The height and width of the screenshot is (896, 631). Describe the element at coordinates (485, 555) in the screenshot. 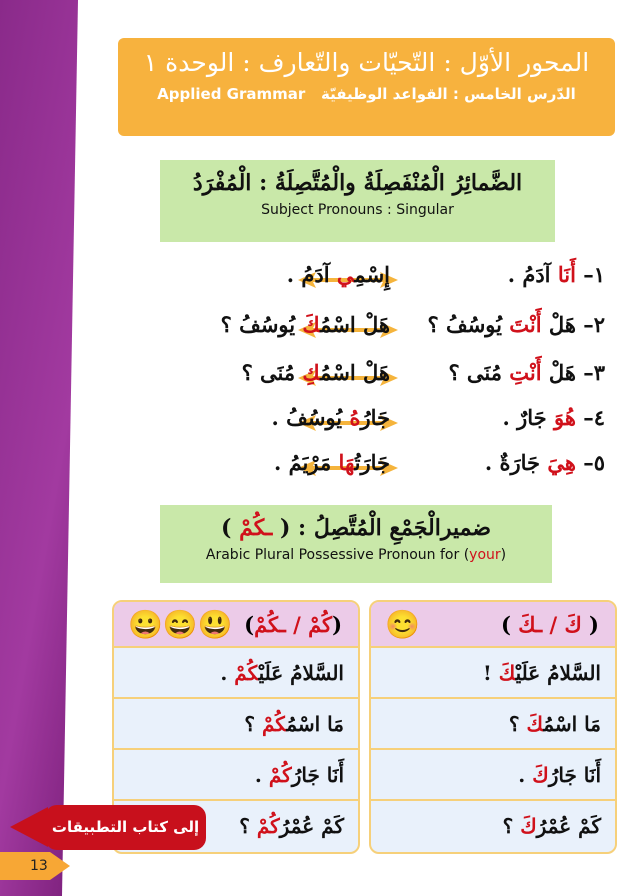

I see `s-red: your` at that location.